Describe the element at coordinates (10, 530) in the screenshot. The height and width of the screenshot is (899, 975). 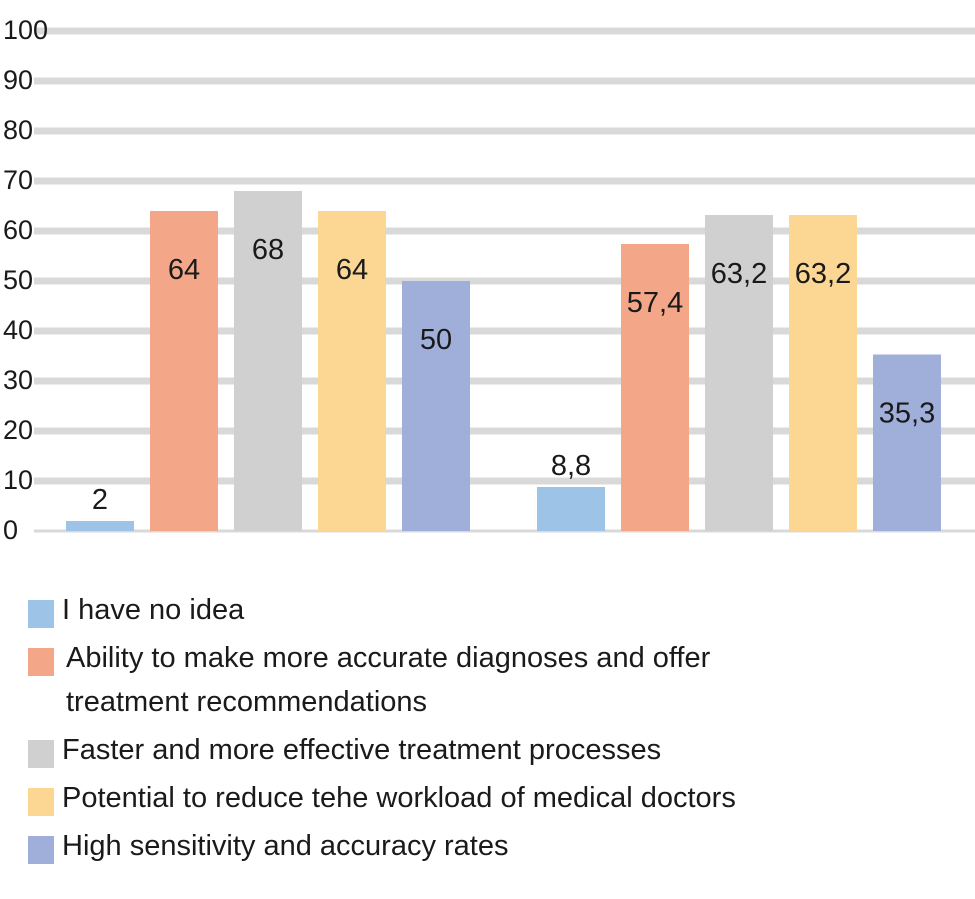
I see `y-tick-label: 0` at that location.